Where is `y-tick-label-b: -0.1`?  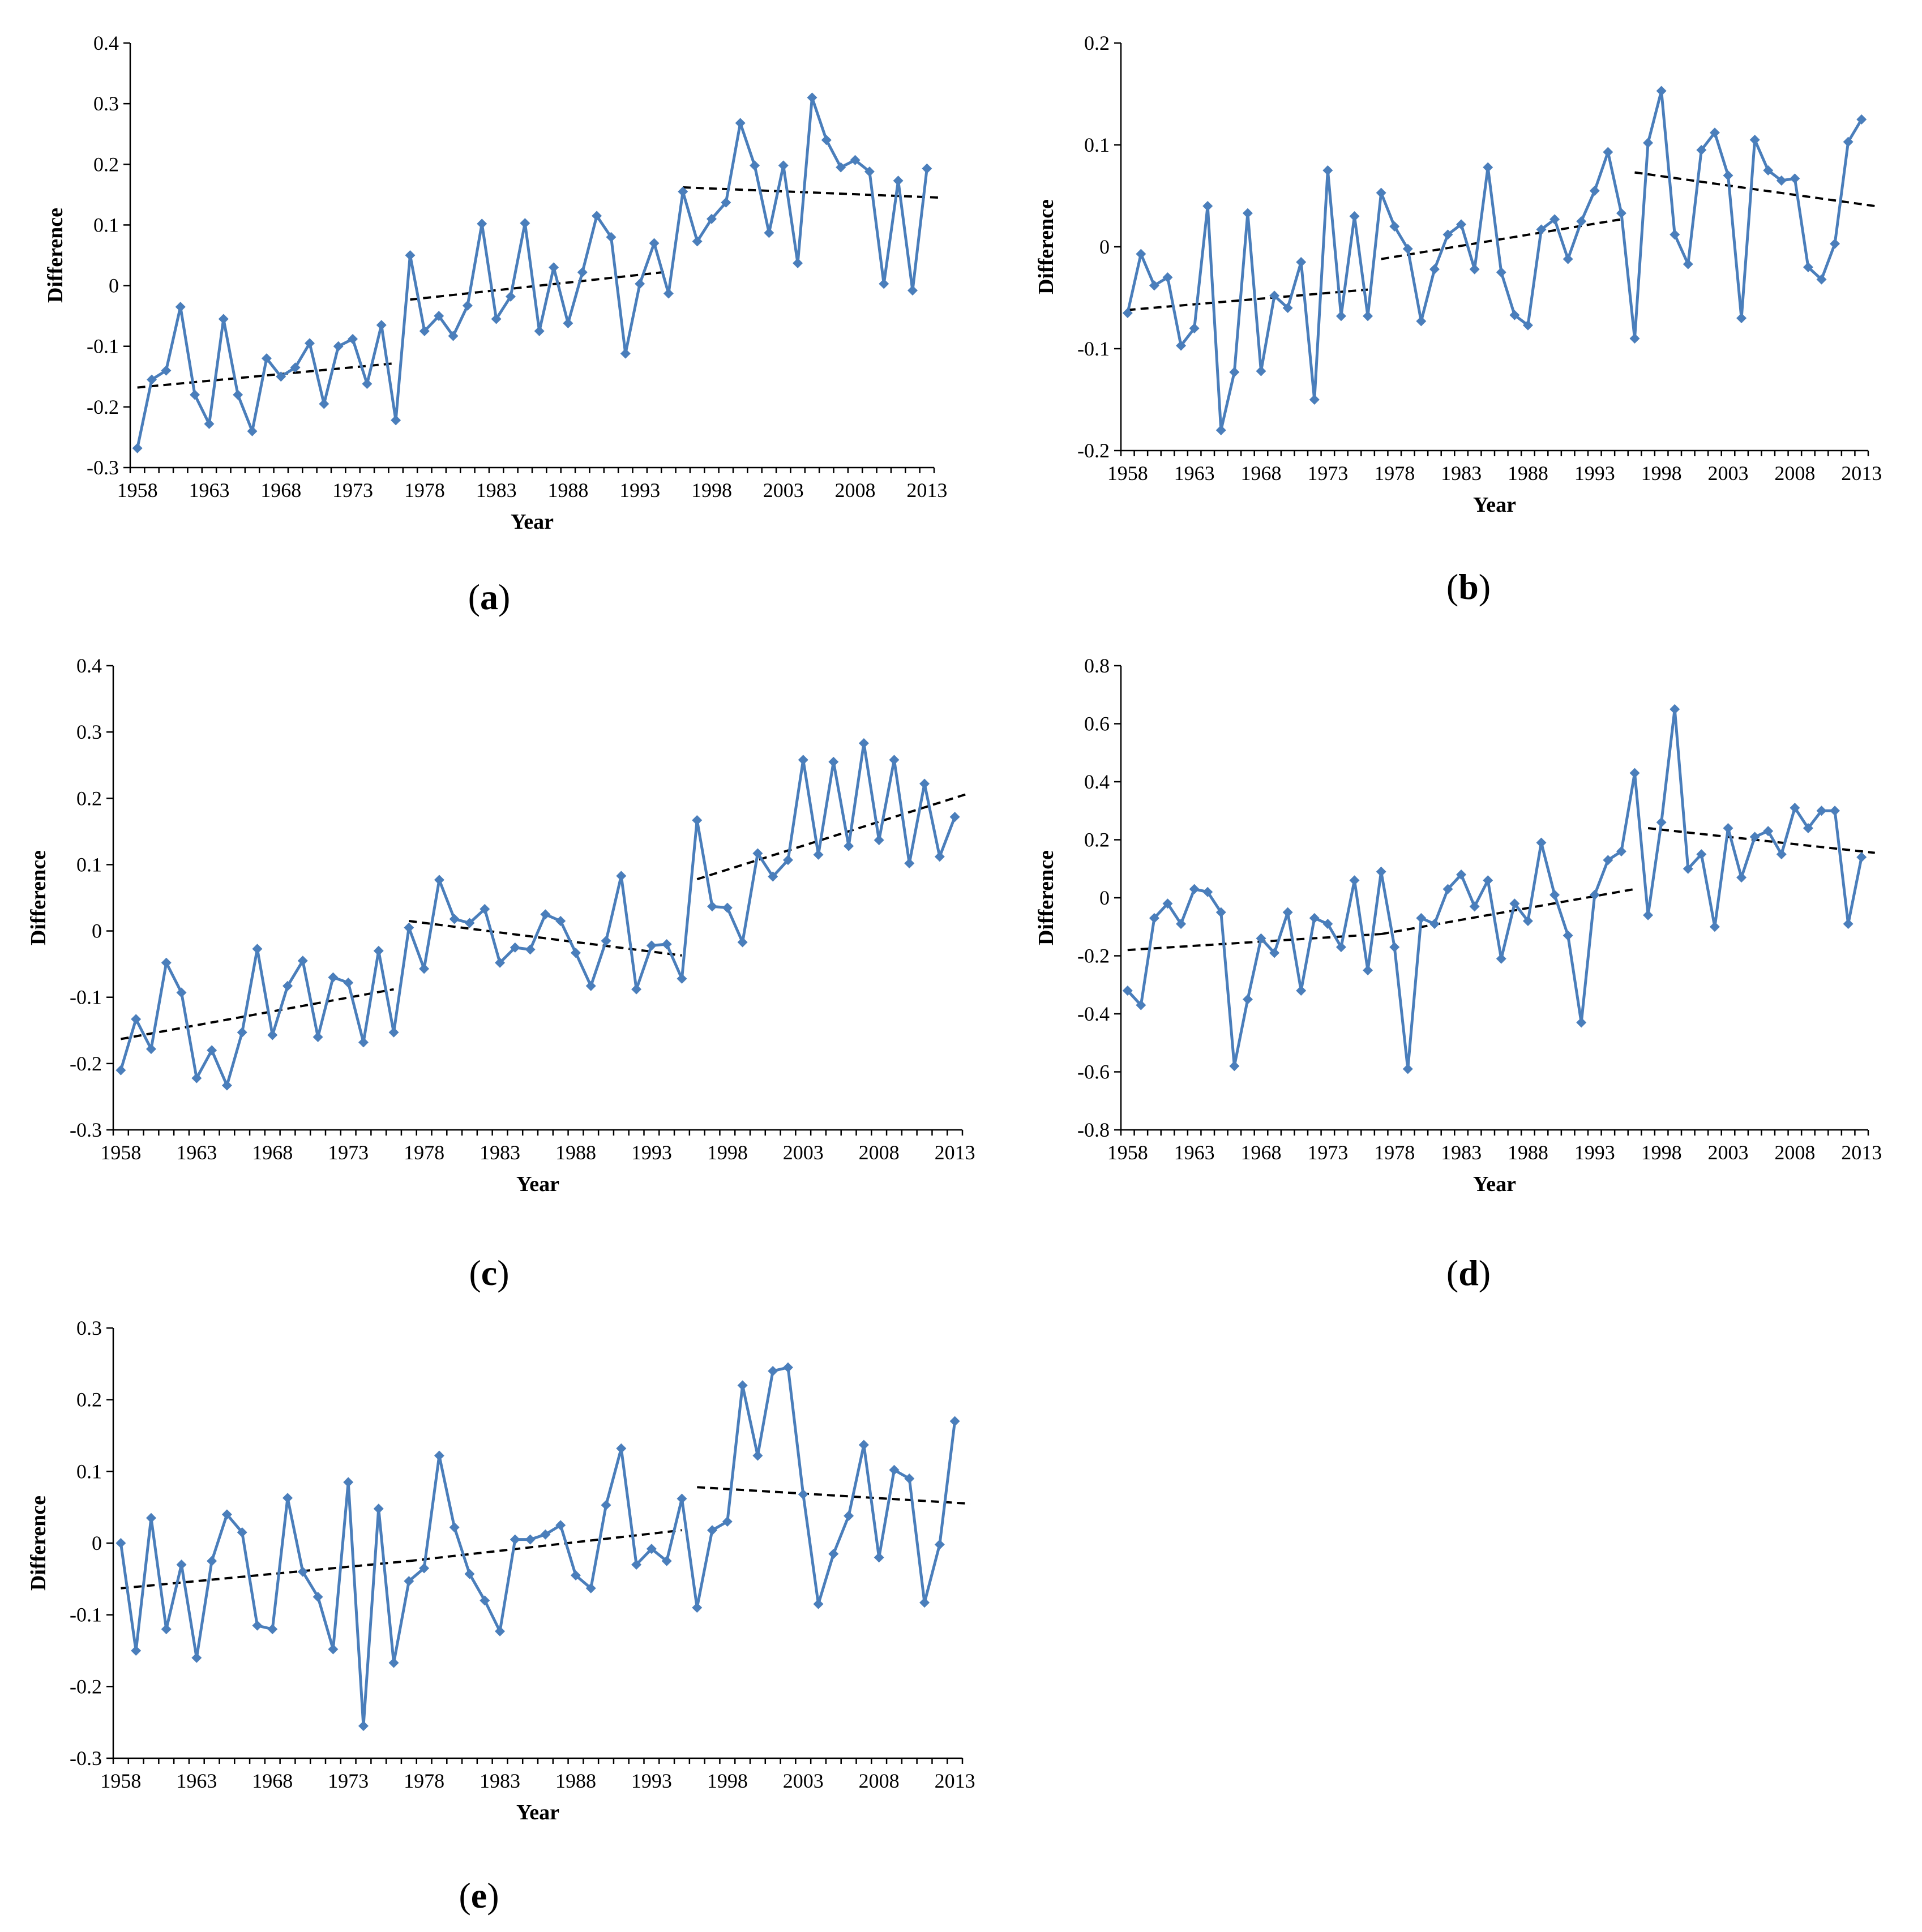
y-tick-label-b: -0.1 is located at coordinates (1093, 349).